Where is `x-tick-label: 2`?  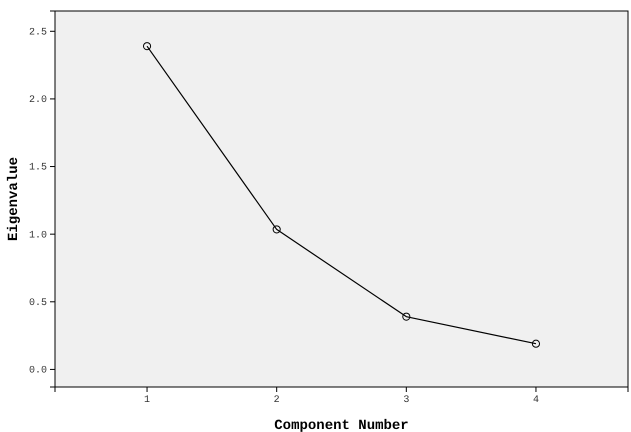 x-tick-label: 2 is located at coordinates (277, 400).